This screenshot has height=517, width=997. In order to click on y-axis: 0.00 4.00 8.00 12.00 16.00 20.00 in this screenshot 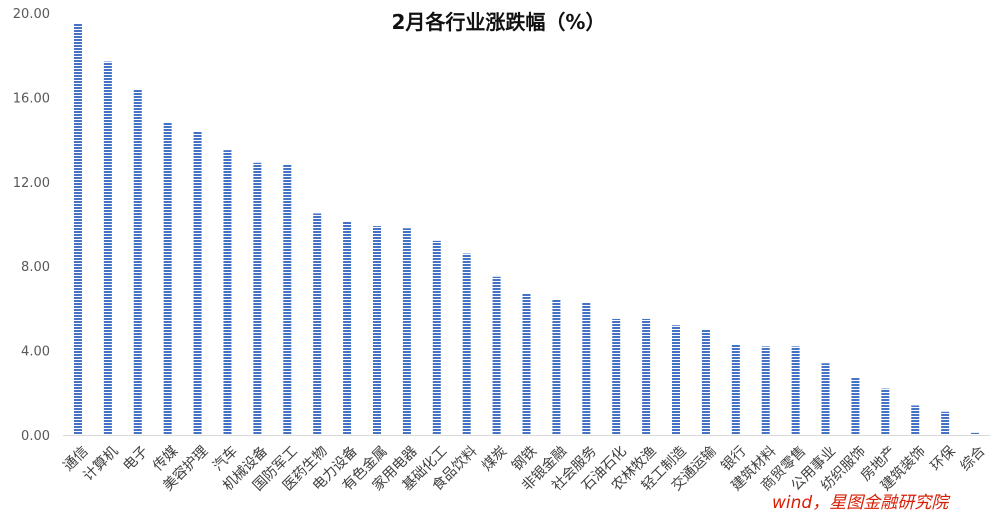, I will do `click(31, 225)`.